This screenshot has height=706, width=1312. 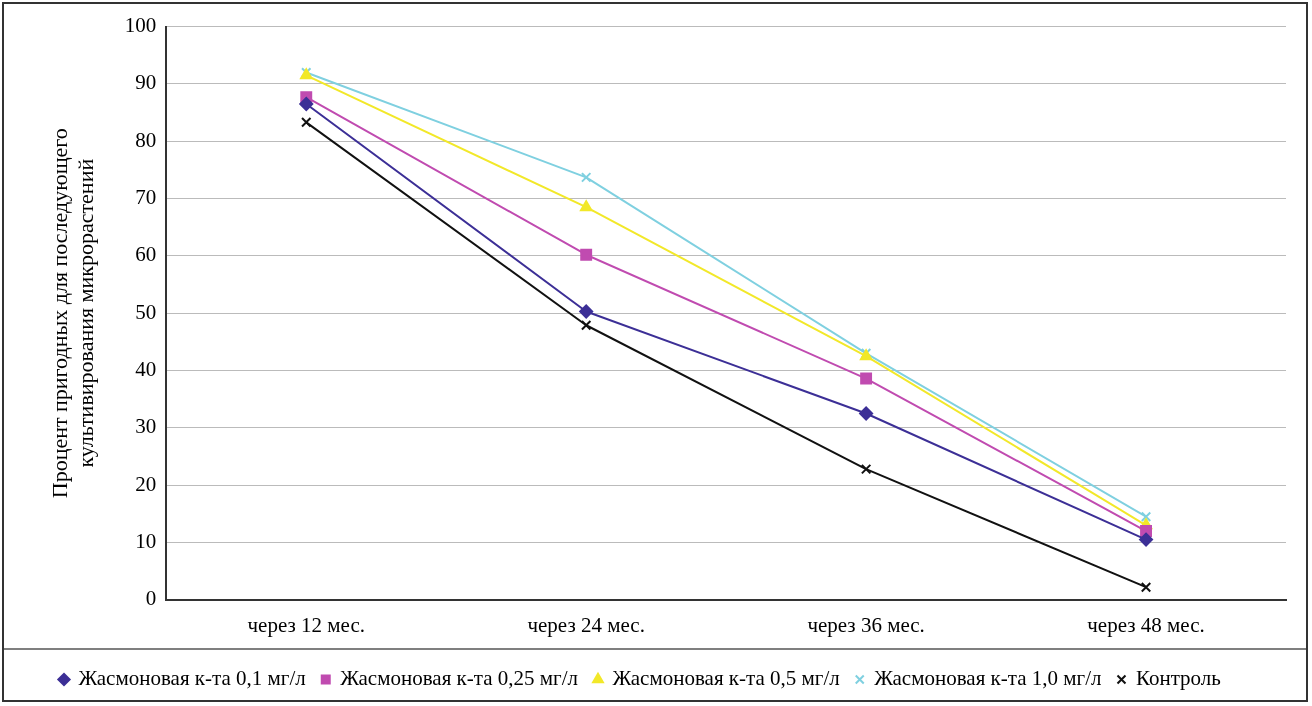 What do you see at coordinates (306, 624) in the screenshot?
I see `x-tick-label: через 12 мес.` at bounding box center [306, 624].